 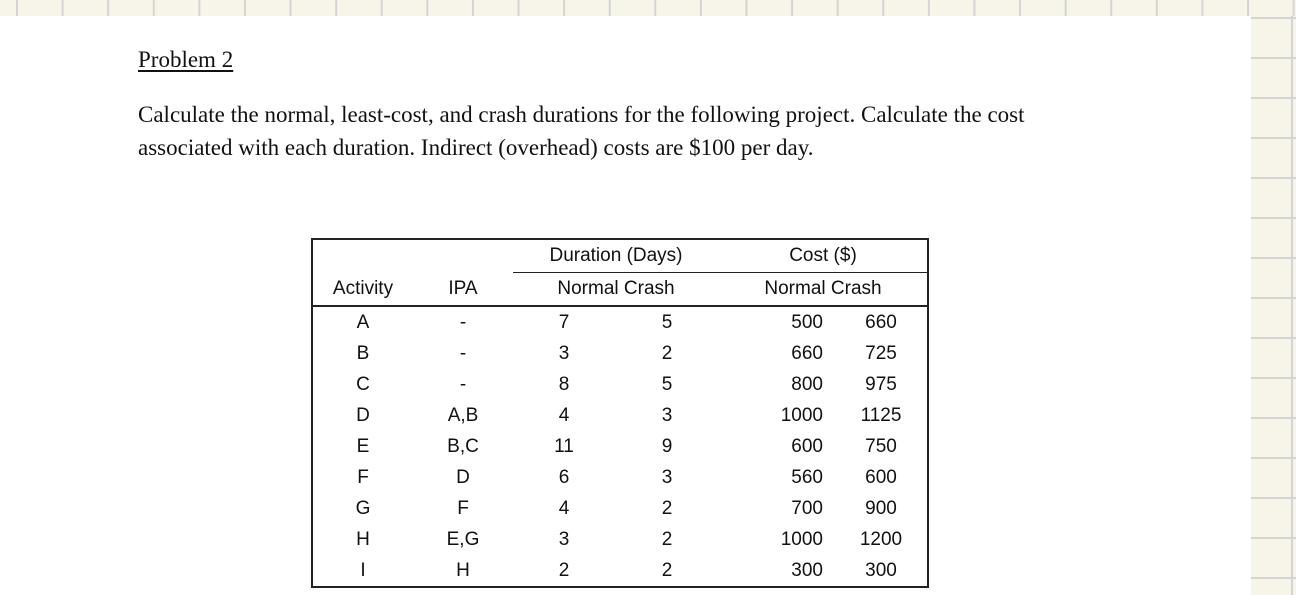 I want to click on spreadsheet-grid-right, so click(x=1273, y=305).